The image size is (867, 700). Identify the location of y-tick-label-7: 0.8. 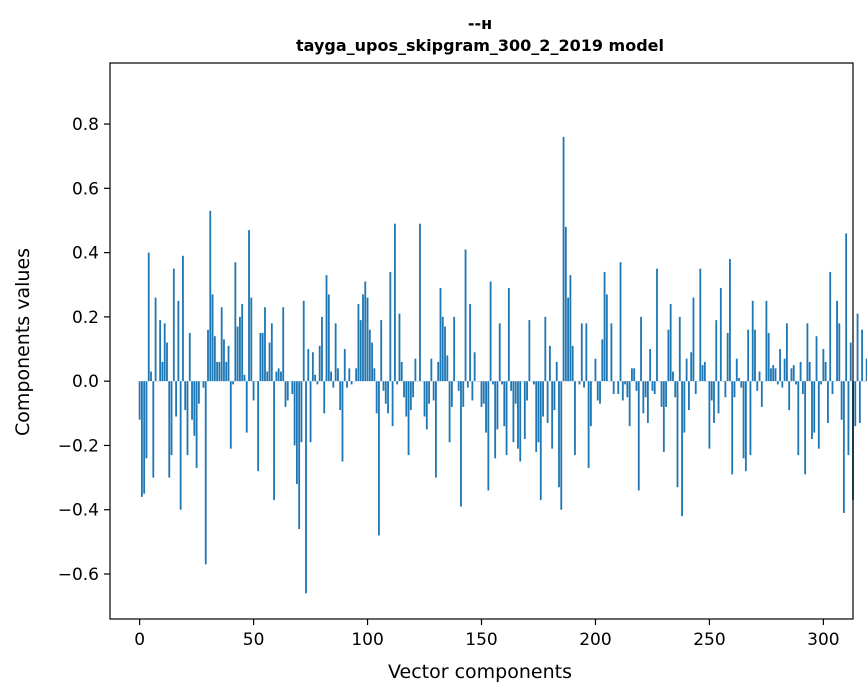
(85, 125).